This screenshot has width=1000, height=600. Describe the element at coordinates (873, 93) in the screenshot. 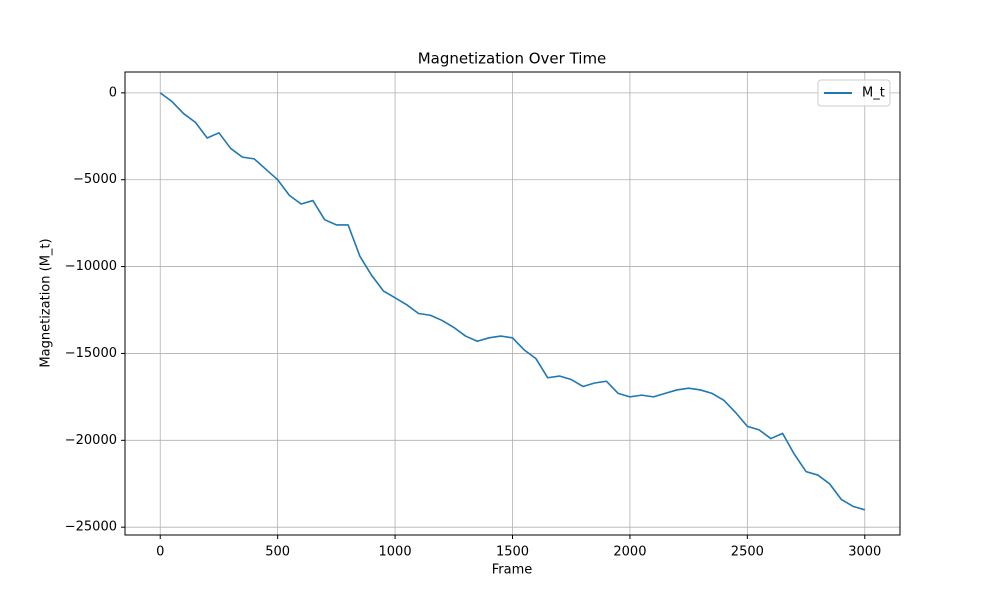

I see `legend-label: M_t` at that location.